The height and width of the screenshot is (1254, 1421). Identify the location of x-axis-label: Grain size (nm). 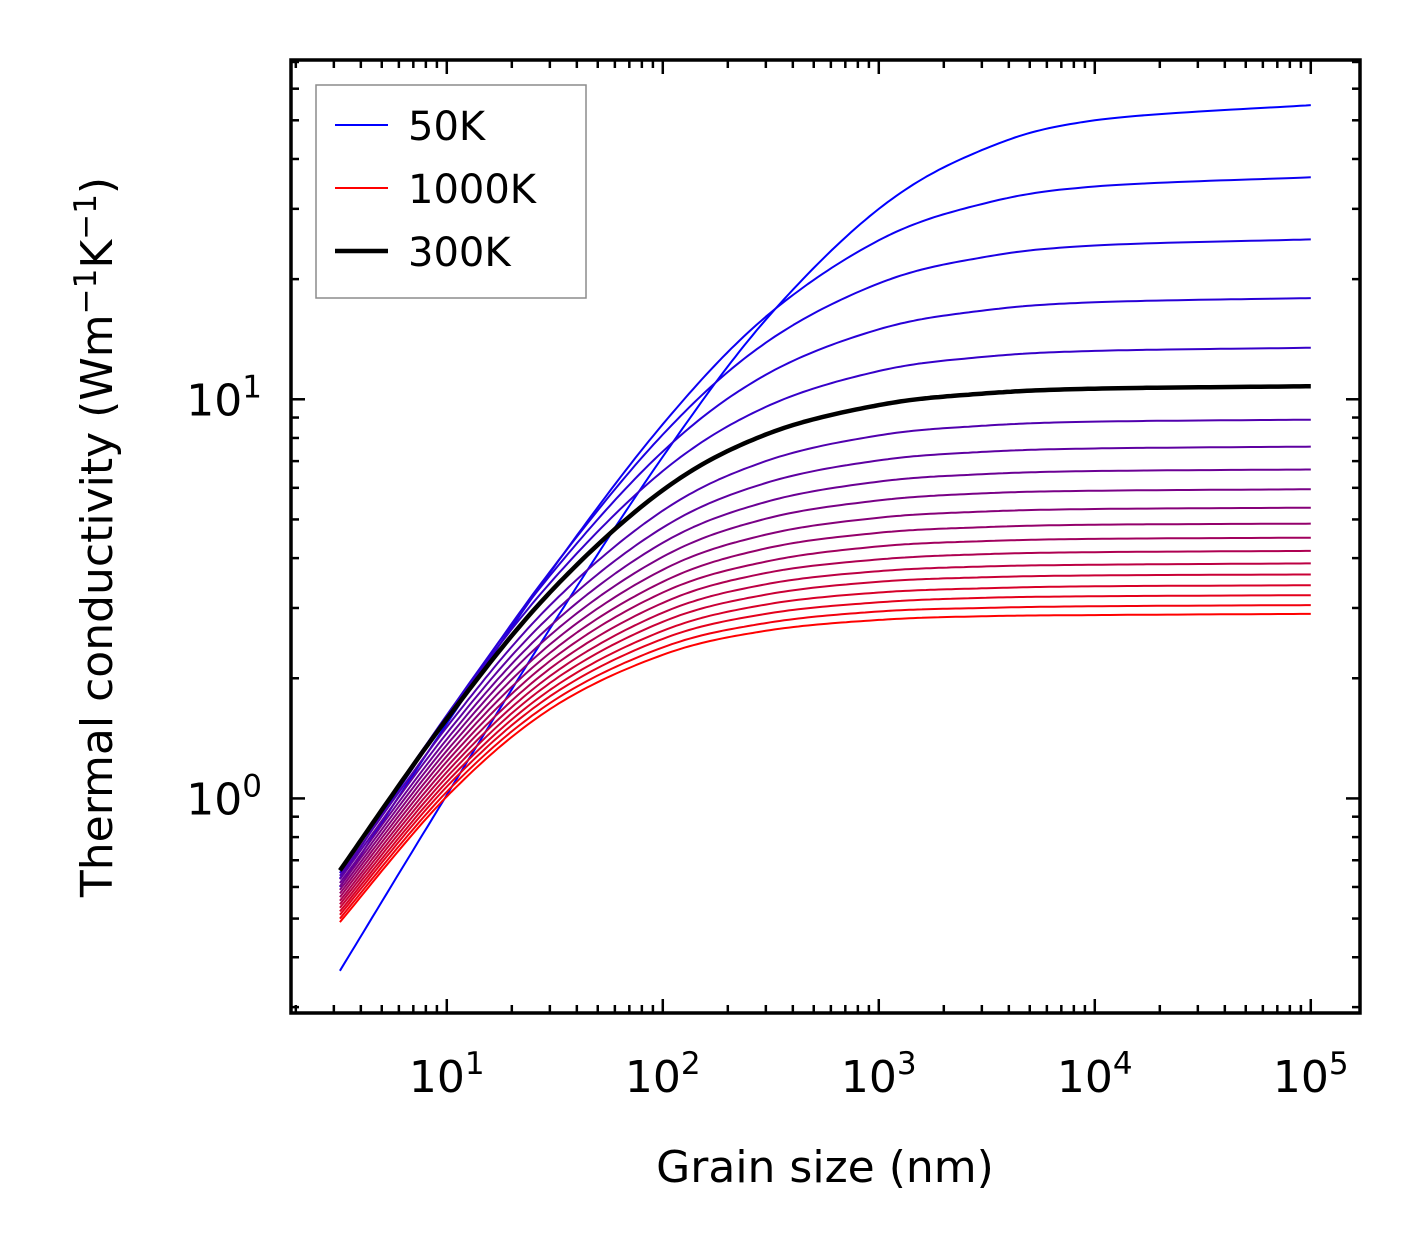
(825, 1167).